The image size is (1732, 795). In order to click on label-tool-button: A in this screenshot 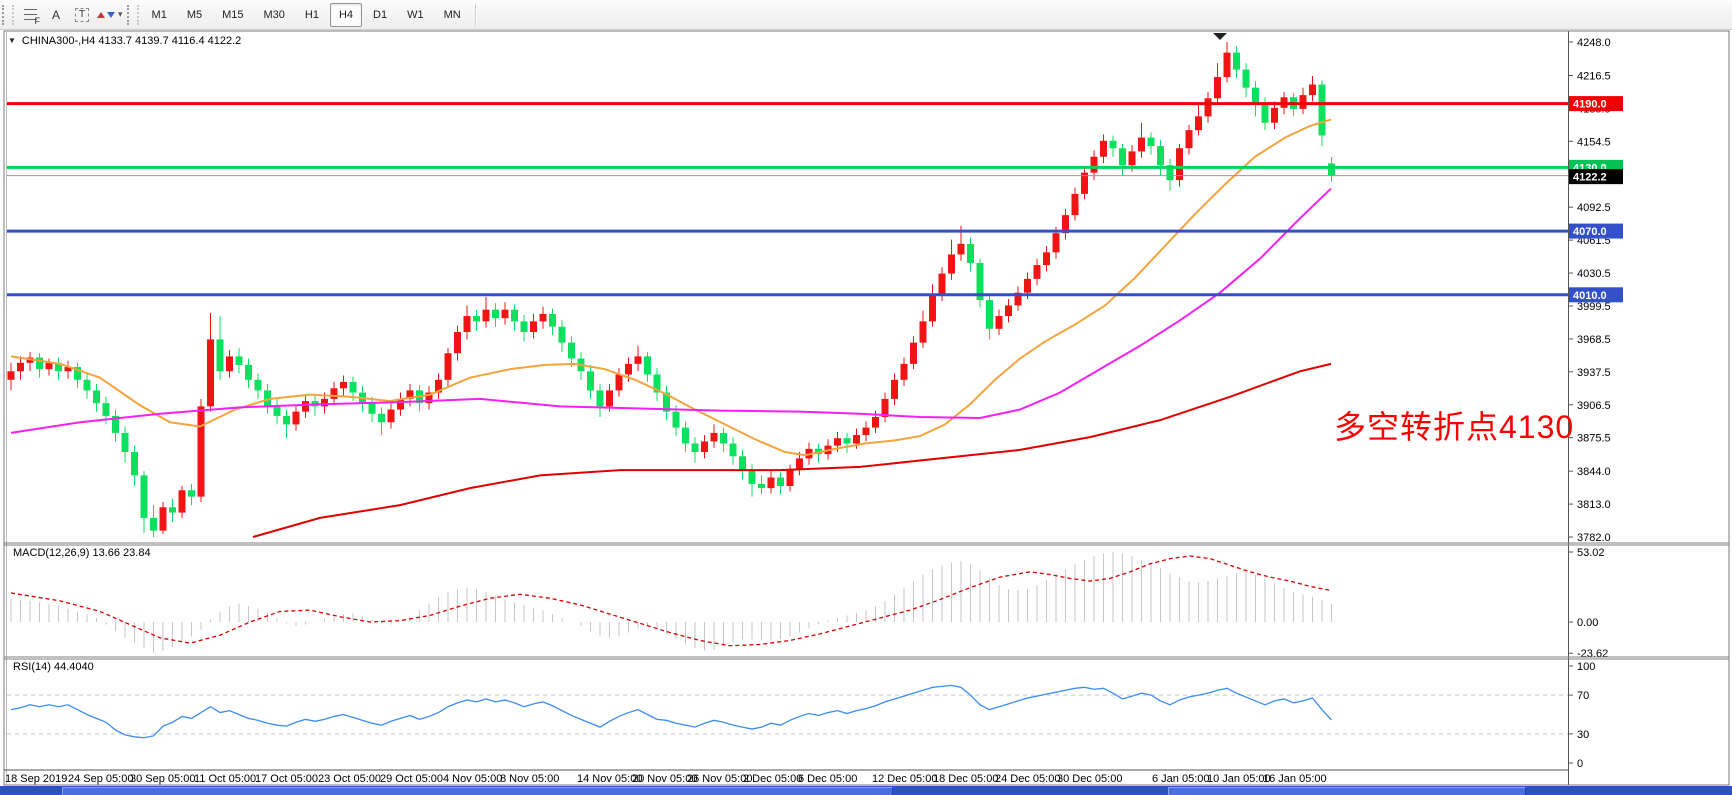, I will do `click(56, 15)`.